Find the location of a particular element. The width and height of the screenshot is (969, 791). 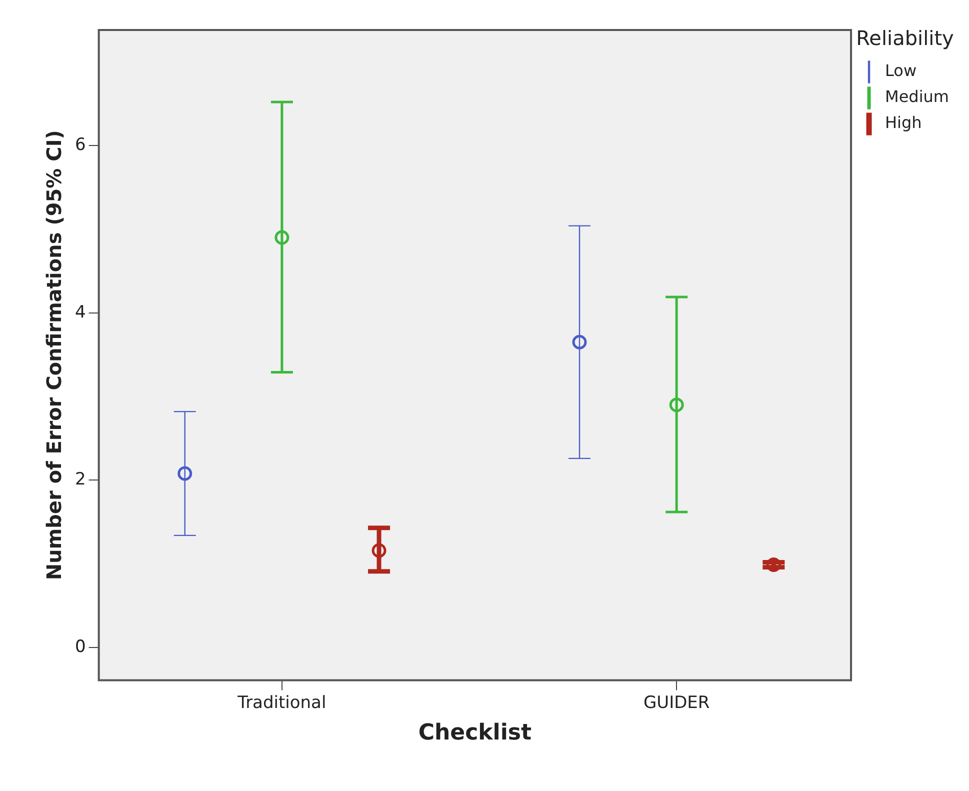

x-axis-title: Checklist is located at coordinates (475, 733).